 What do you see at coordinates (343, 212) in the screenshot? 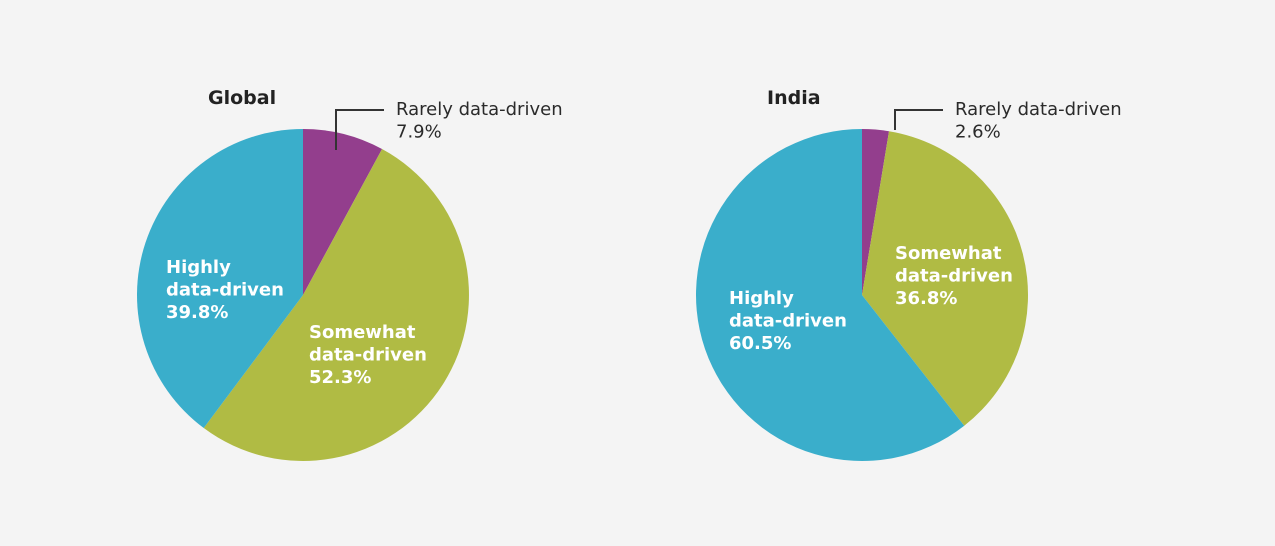
I see `global-slice-rarely` at bounding box center [343, 212].